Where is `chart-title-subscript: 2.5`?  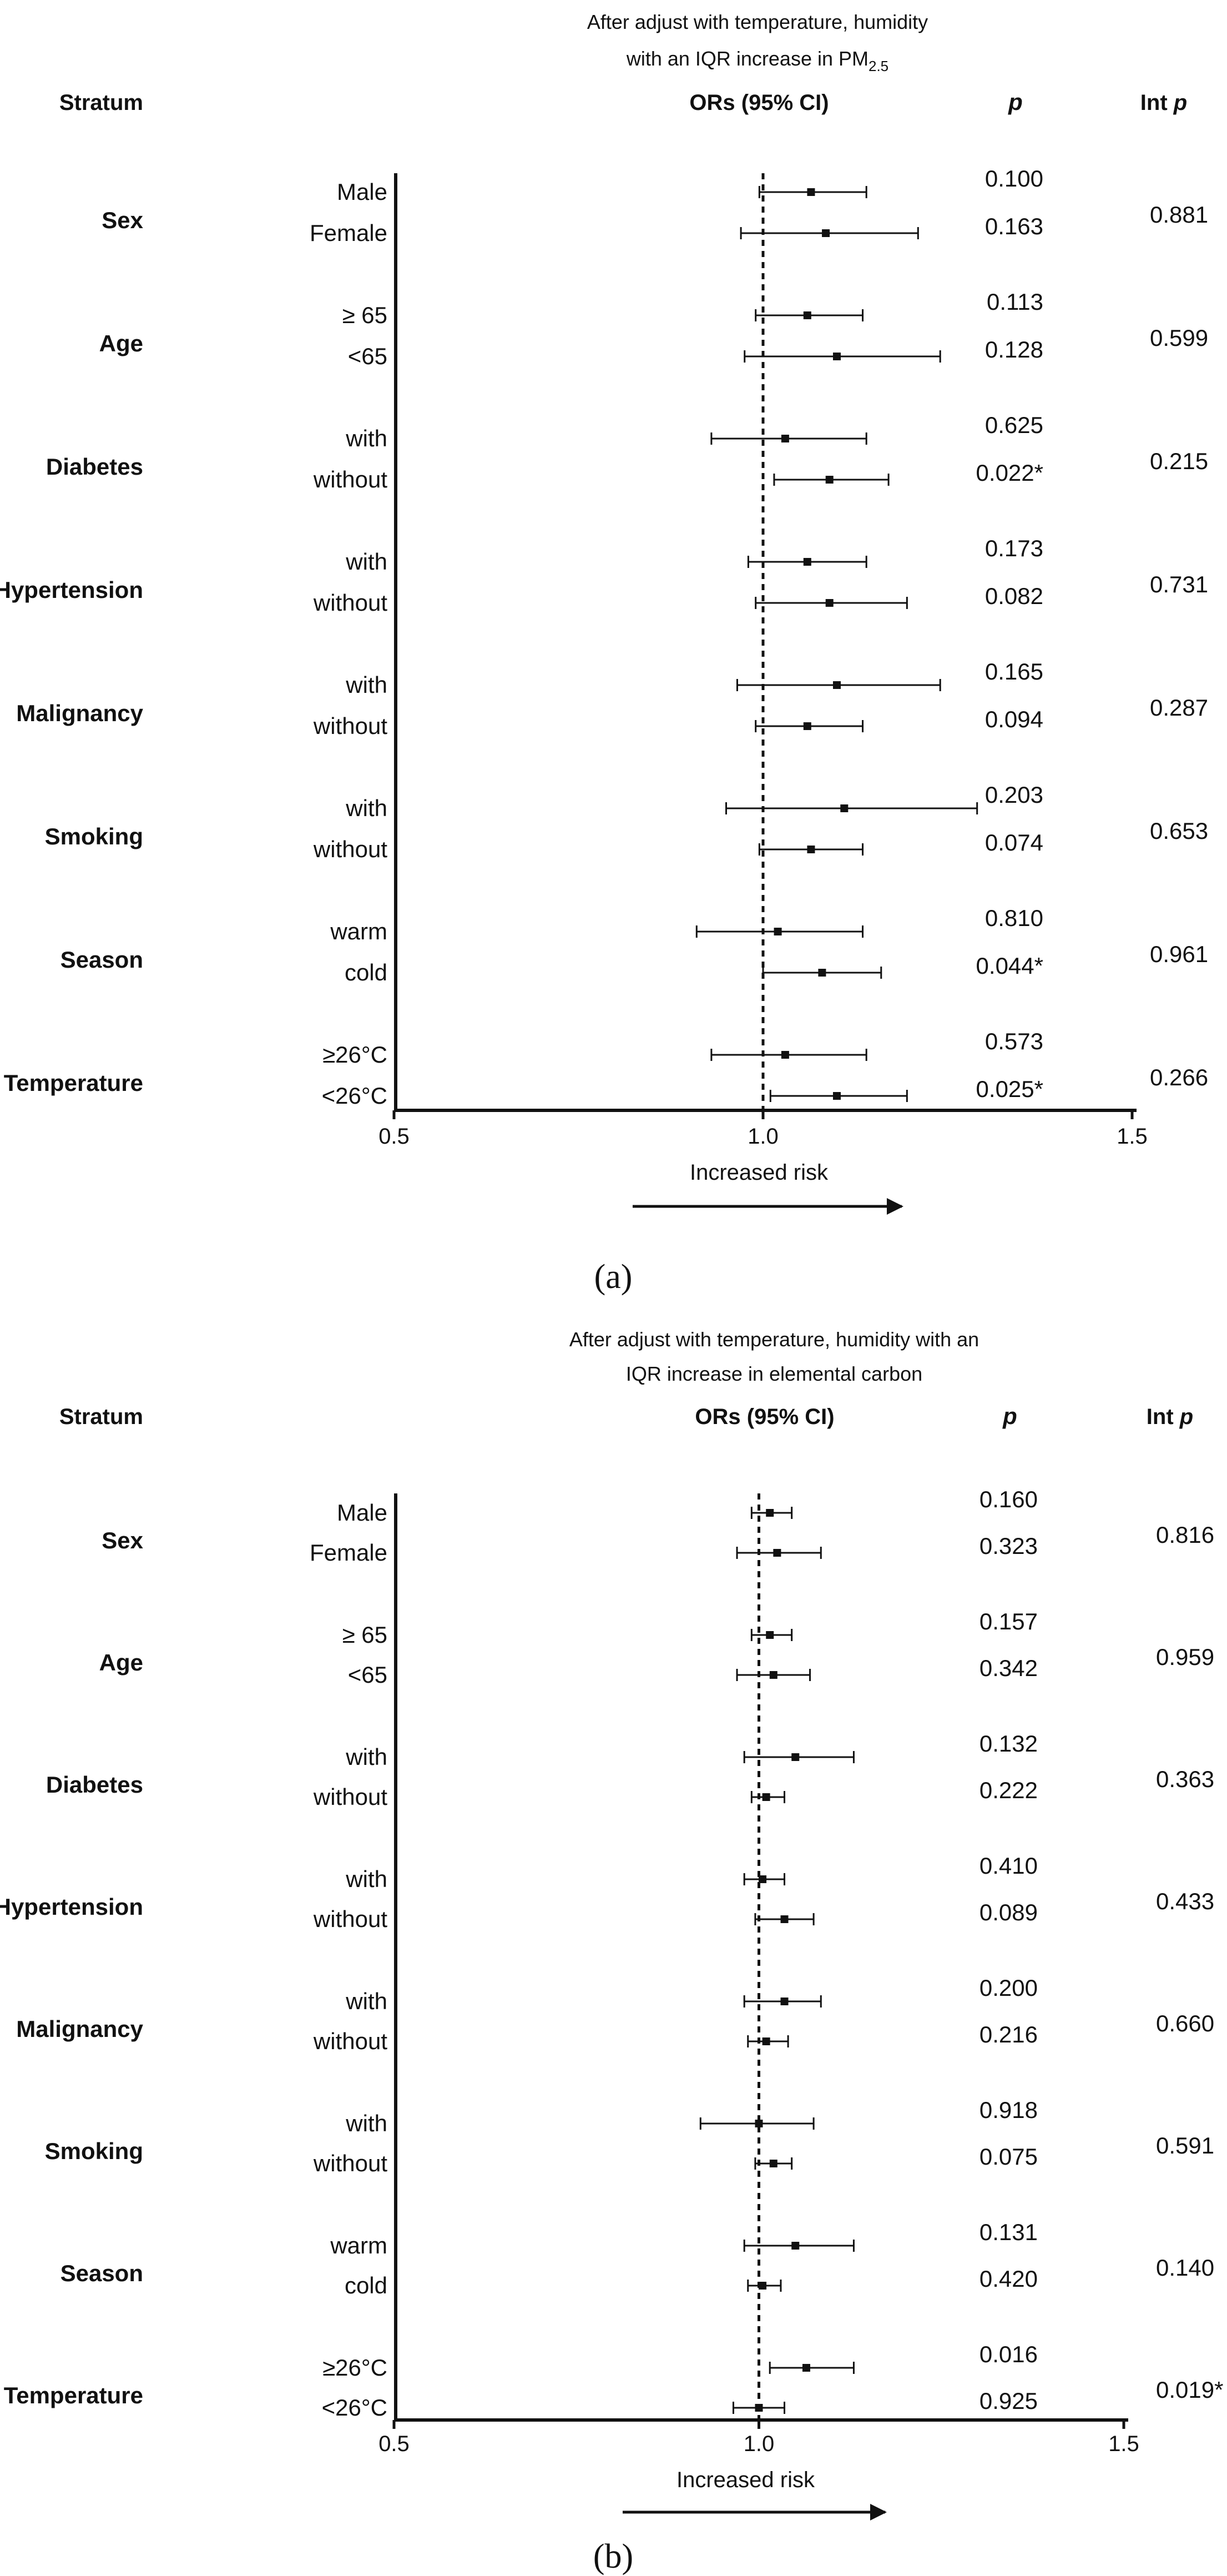 chart-title-subscript: 2.5 is located at coordinates (878, 66).